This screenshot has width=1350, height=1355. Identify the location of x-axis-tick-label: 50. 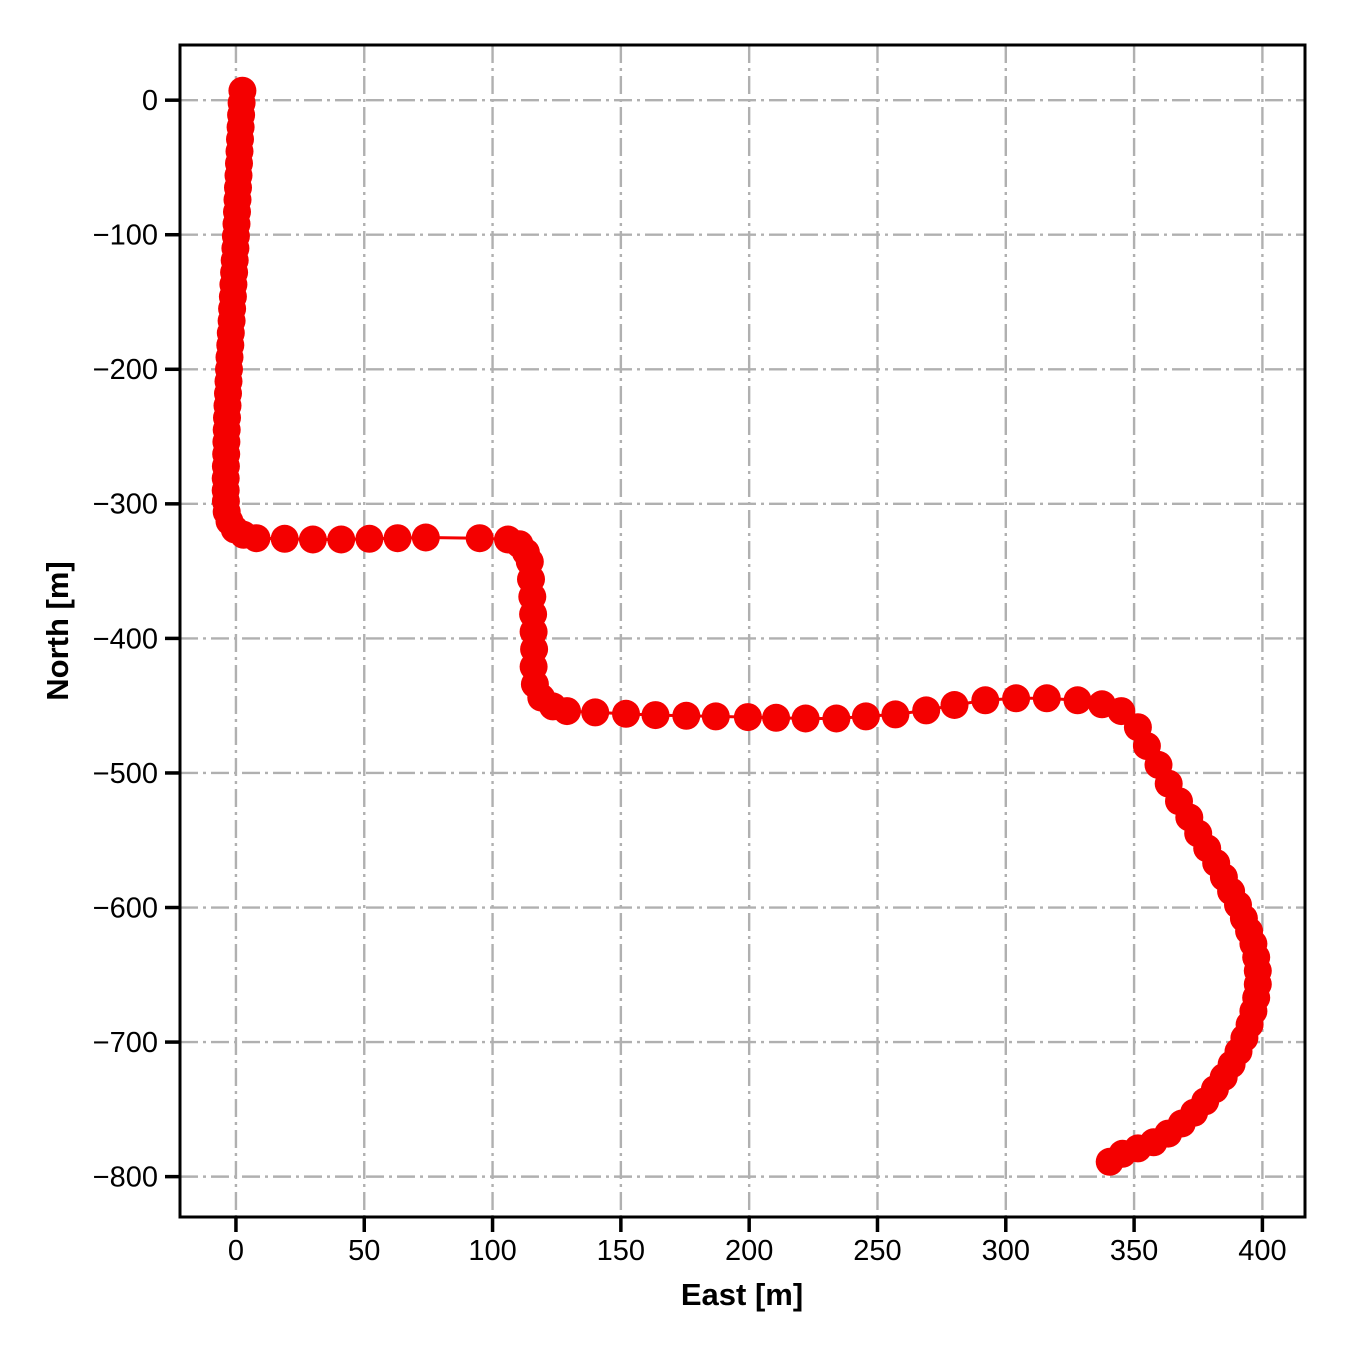
(364, 1251).